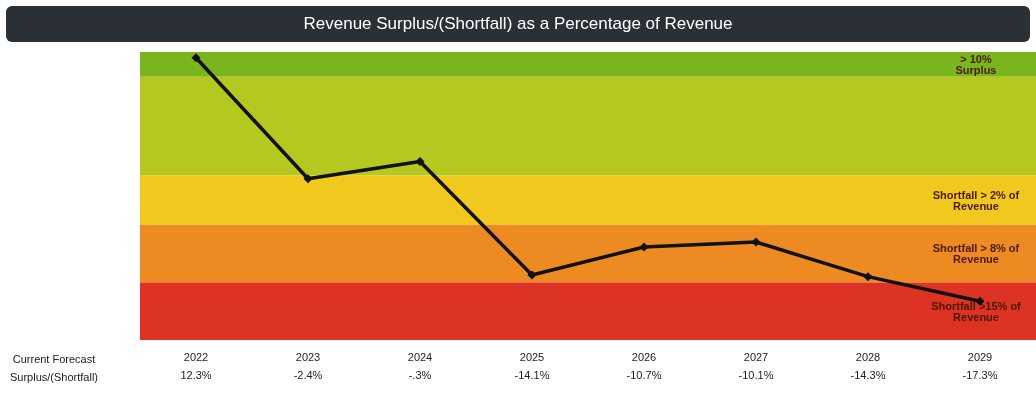  Describe the element at coordinates (976, 64) in the screenshot. I see `band-label: > 10% Surplus` at that location.